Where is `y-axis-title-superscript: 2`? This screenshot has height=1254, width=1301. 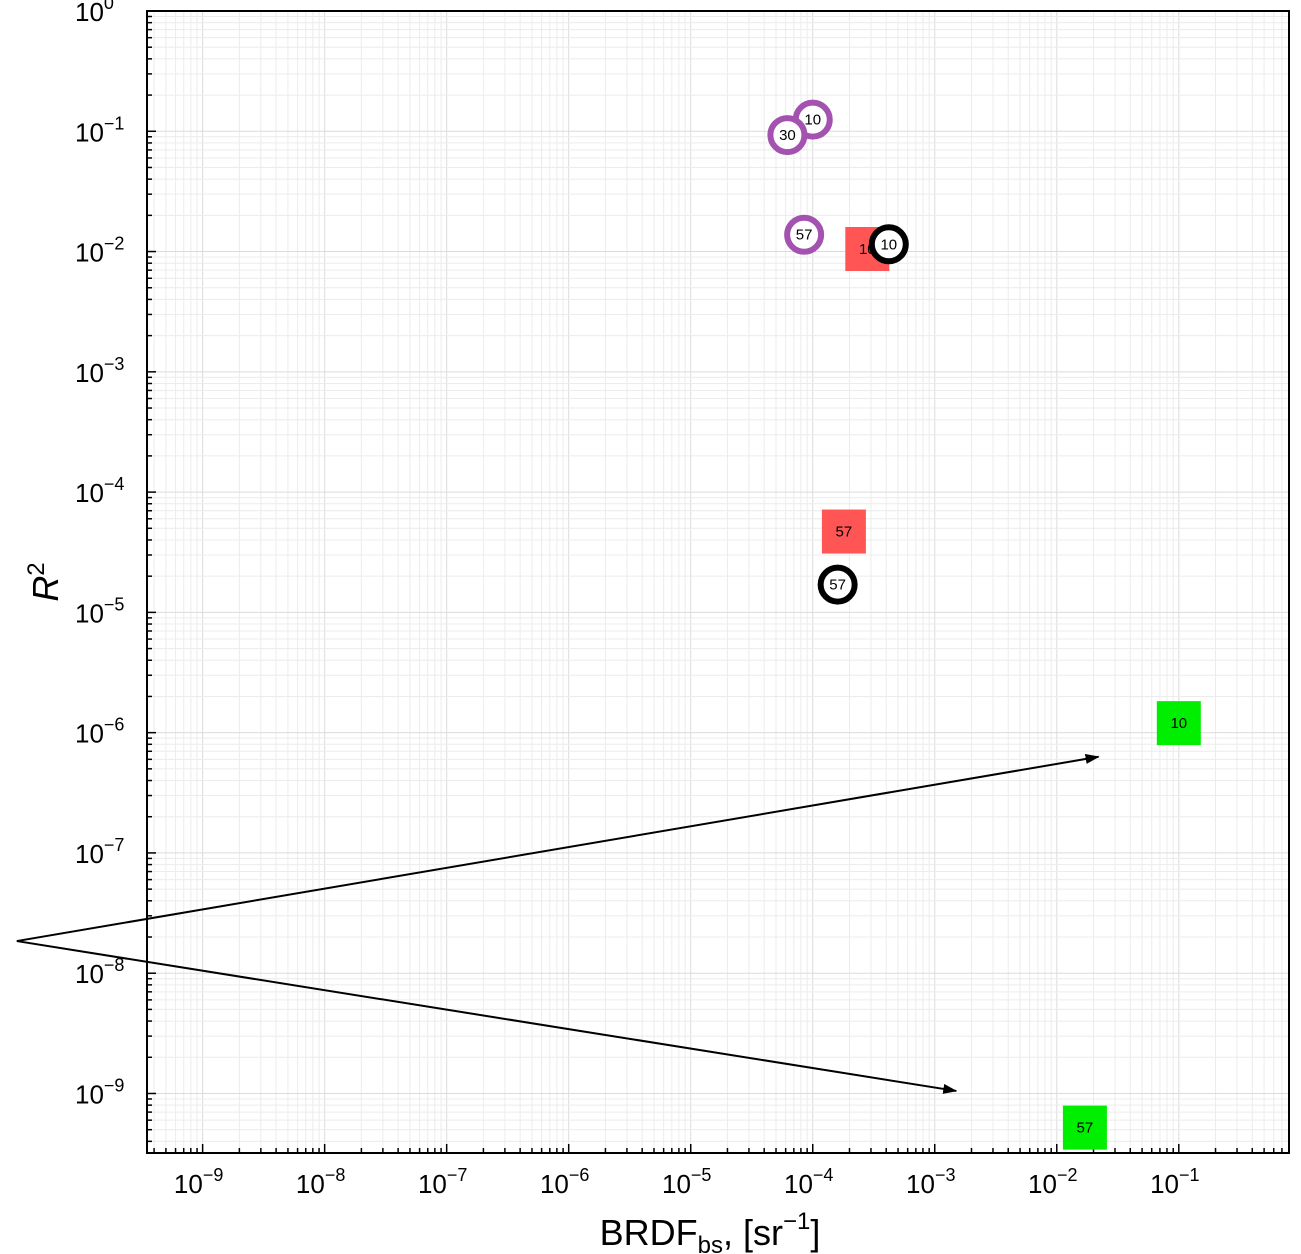 y-axis-title-superscript: 2 is located at coordinates (36, 568).